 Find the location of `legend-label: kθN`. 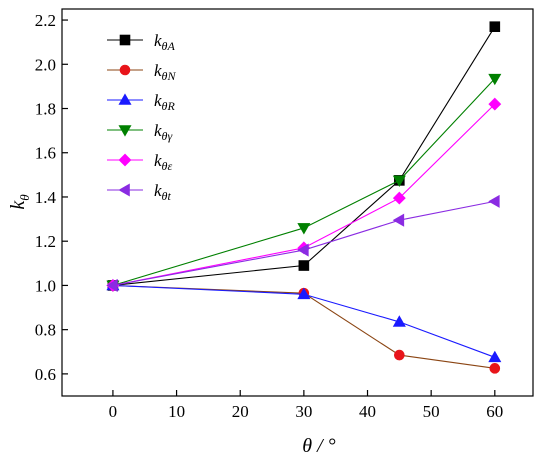

legend-label: kθN is located at coordinates (165, 72).